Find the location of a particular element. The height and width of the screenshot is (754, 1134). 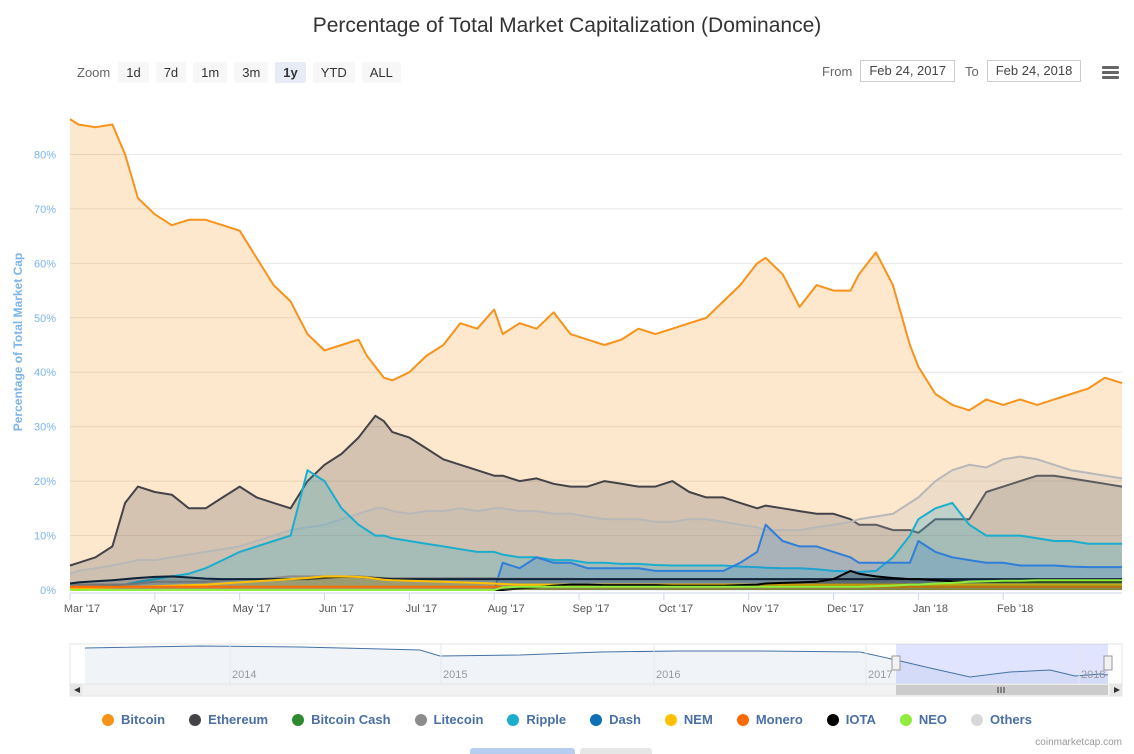

hamburger-menu-icon is located at coordinates (1110, 73).